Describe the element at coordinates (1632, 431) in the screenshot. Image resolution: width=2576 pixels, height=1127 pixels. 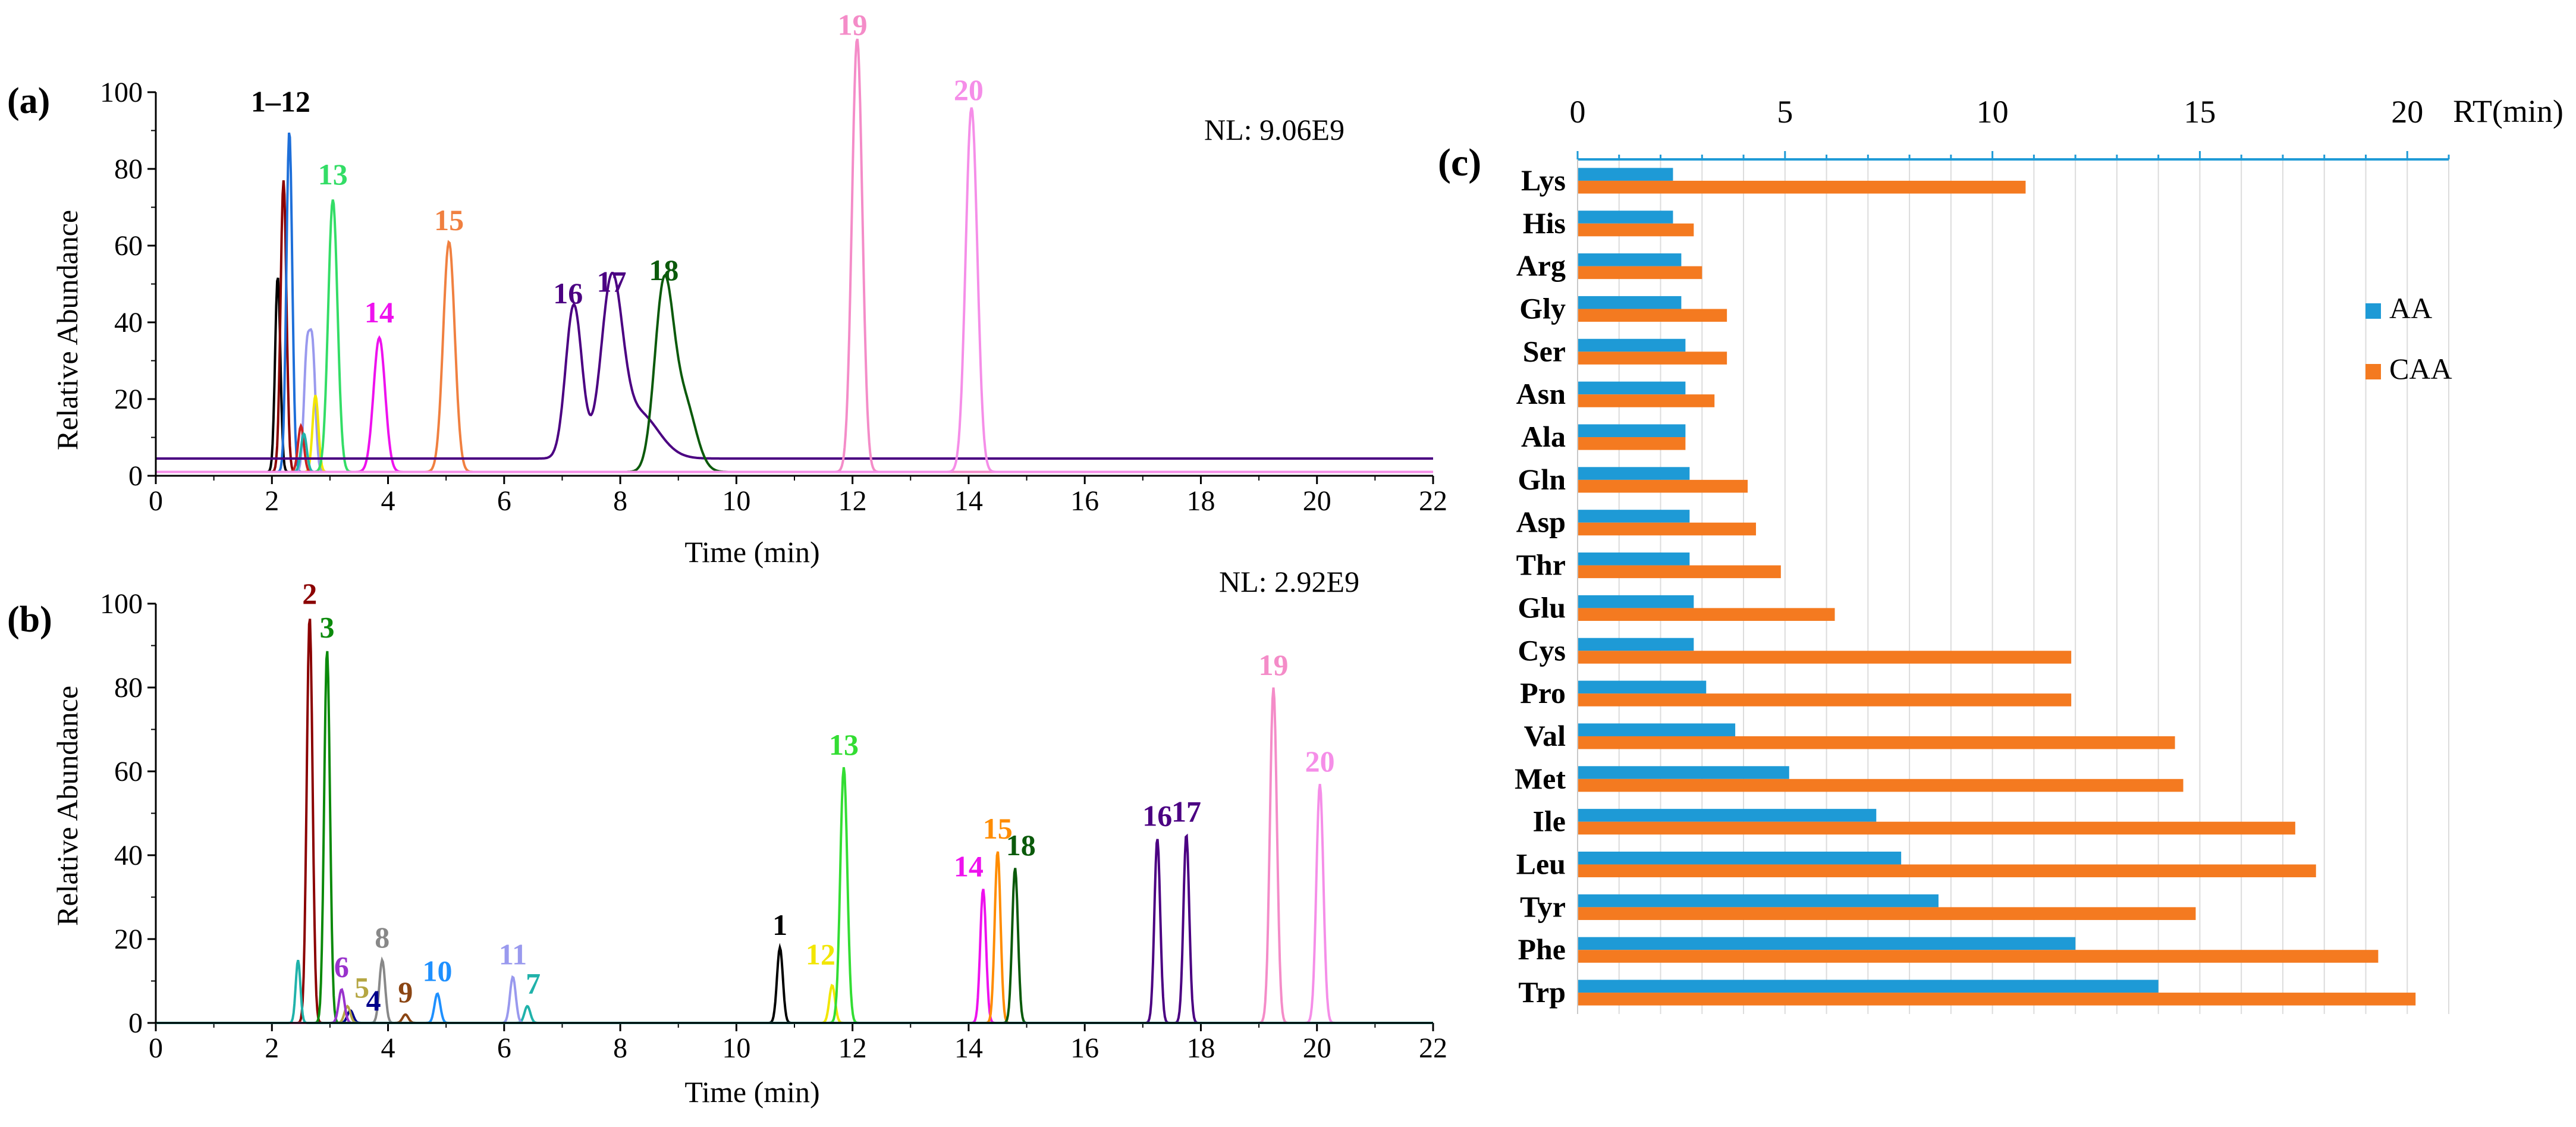
I see `bar-aa-ala` at that location.